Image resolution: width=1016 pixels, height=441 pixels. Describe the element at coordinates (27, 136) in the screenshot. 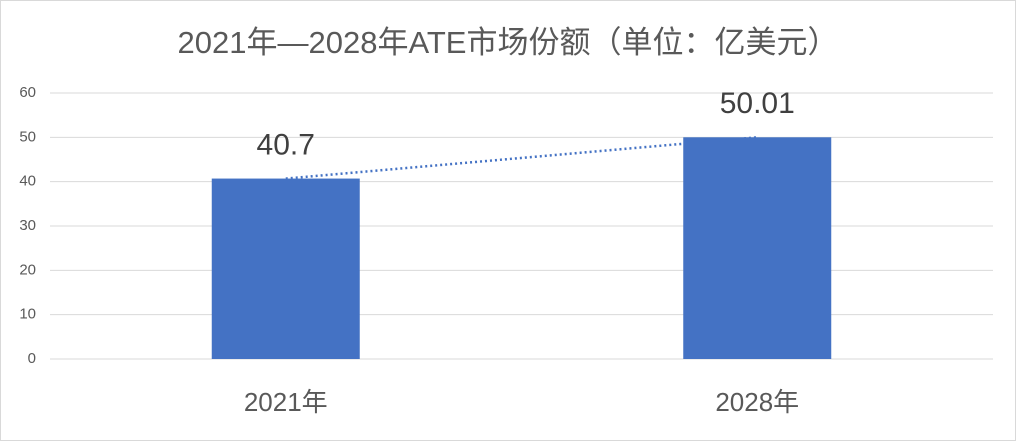

I see `y-tick-label: 50` at that location.